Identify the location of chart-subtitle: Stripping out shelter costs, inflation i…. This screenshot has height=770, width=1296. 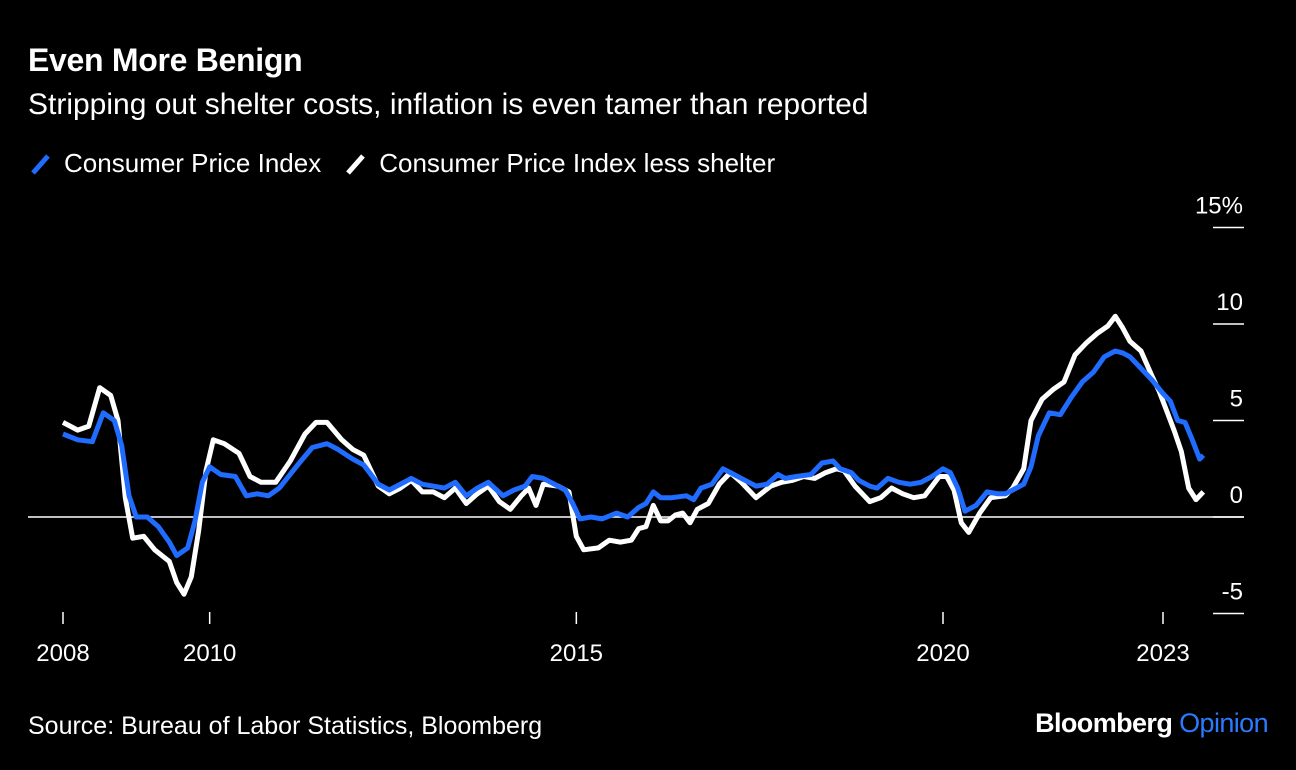
(448, 104).